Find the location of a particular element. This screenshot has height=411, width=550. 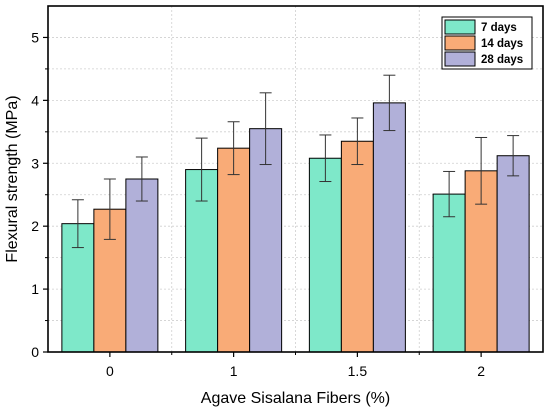

y-tick-label: 0 is located at coordinates (35, 352).